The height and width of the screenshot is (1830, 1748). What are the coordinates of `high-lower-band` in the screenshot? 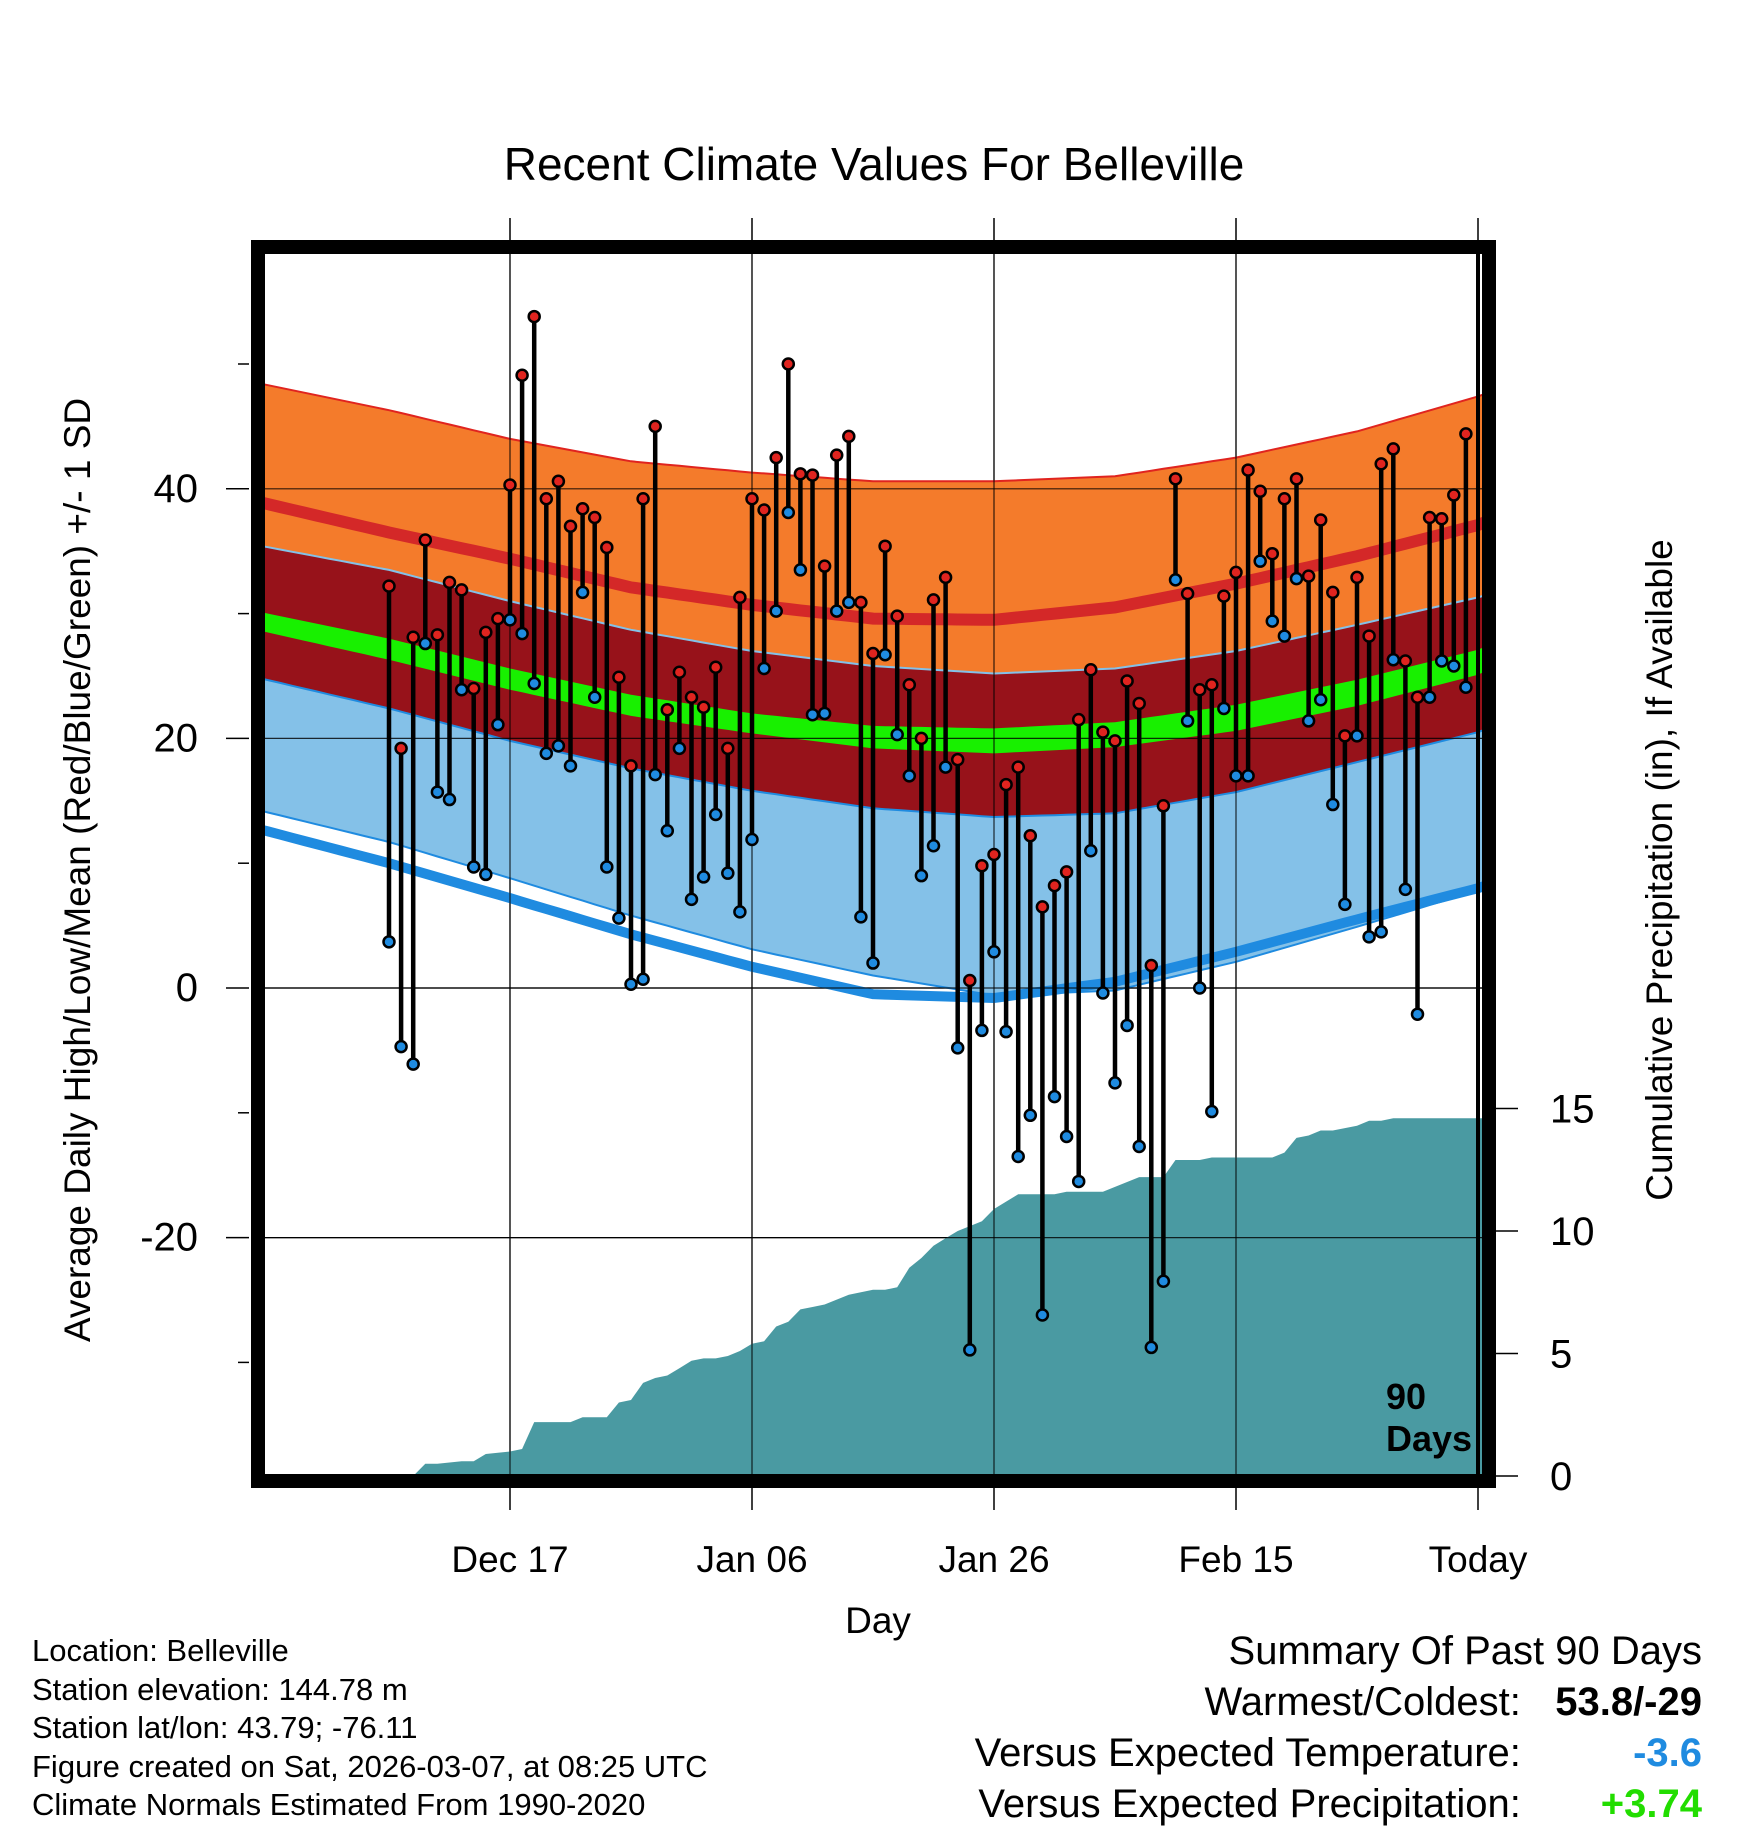 It's located at (873, 588).